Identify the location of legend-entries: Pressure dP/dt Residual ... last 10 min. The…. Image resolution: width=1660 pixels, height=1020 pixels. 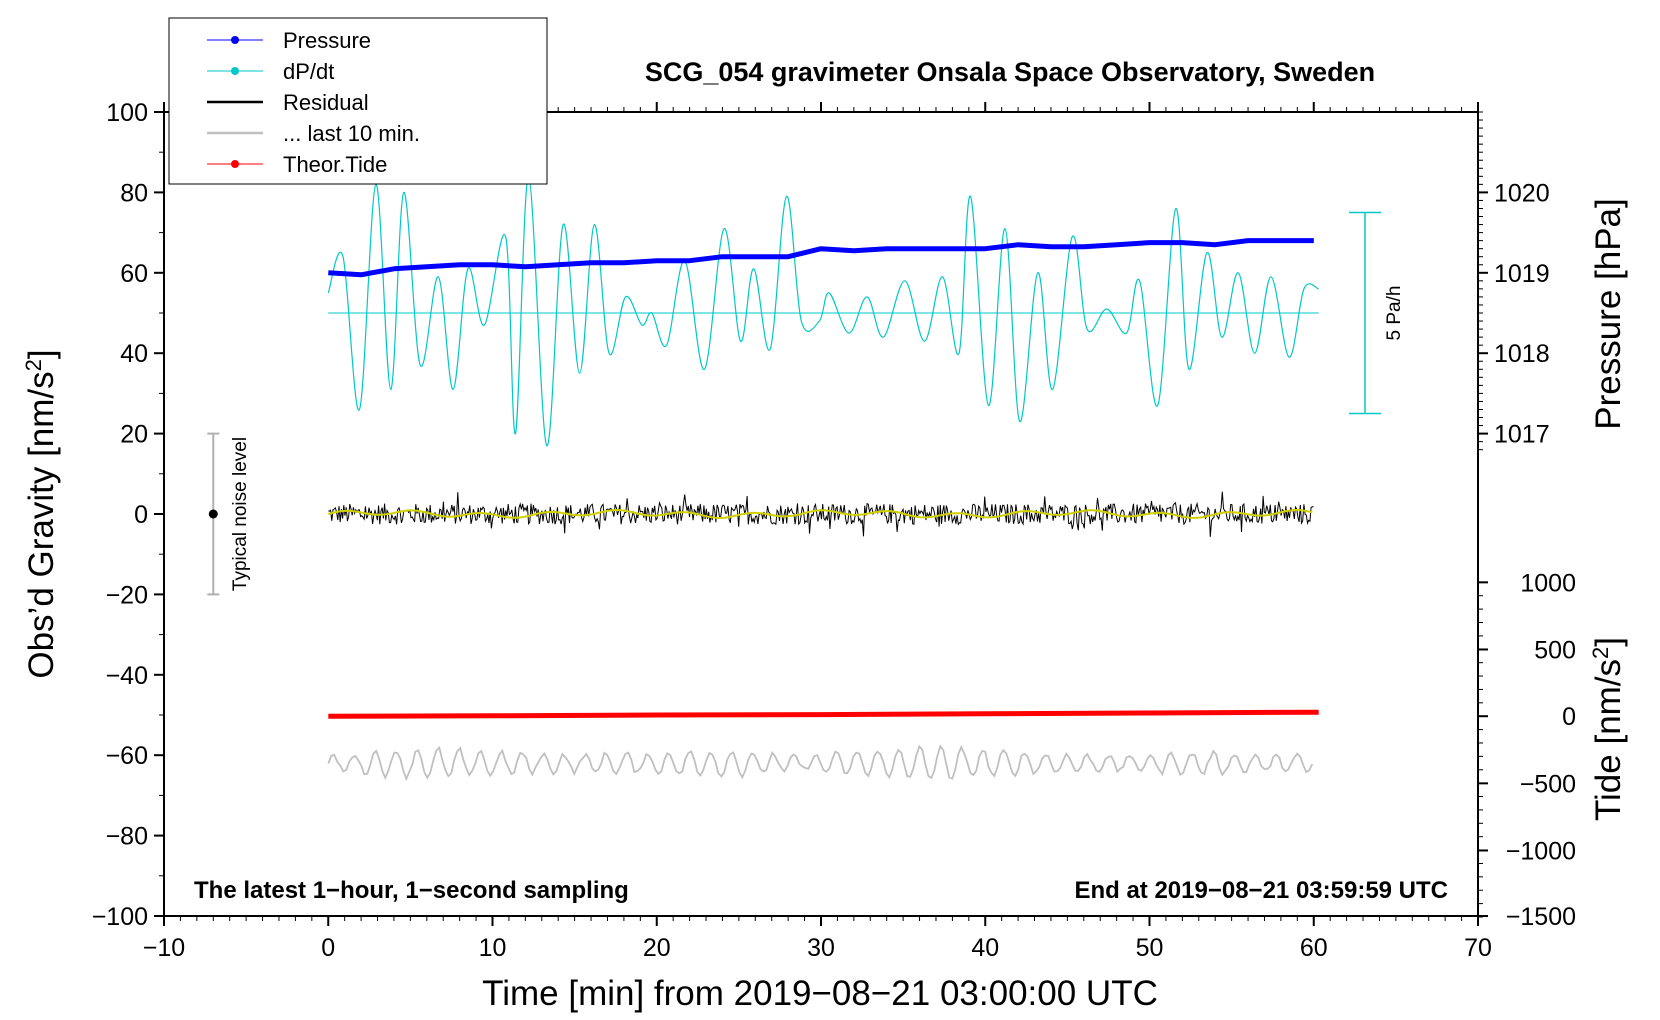
(313, 102).